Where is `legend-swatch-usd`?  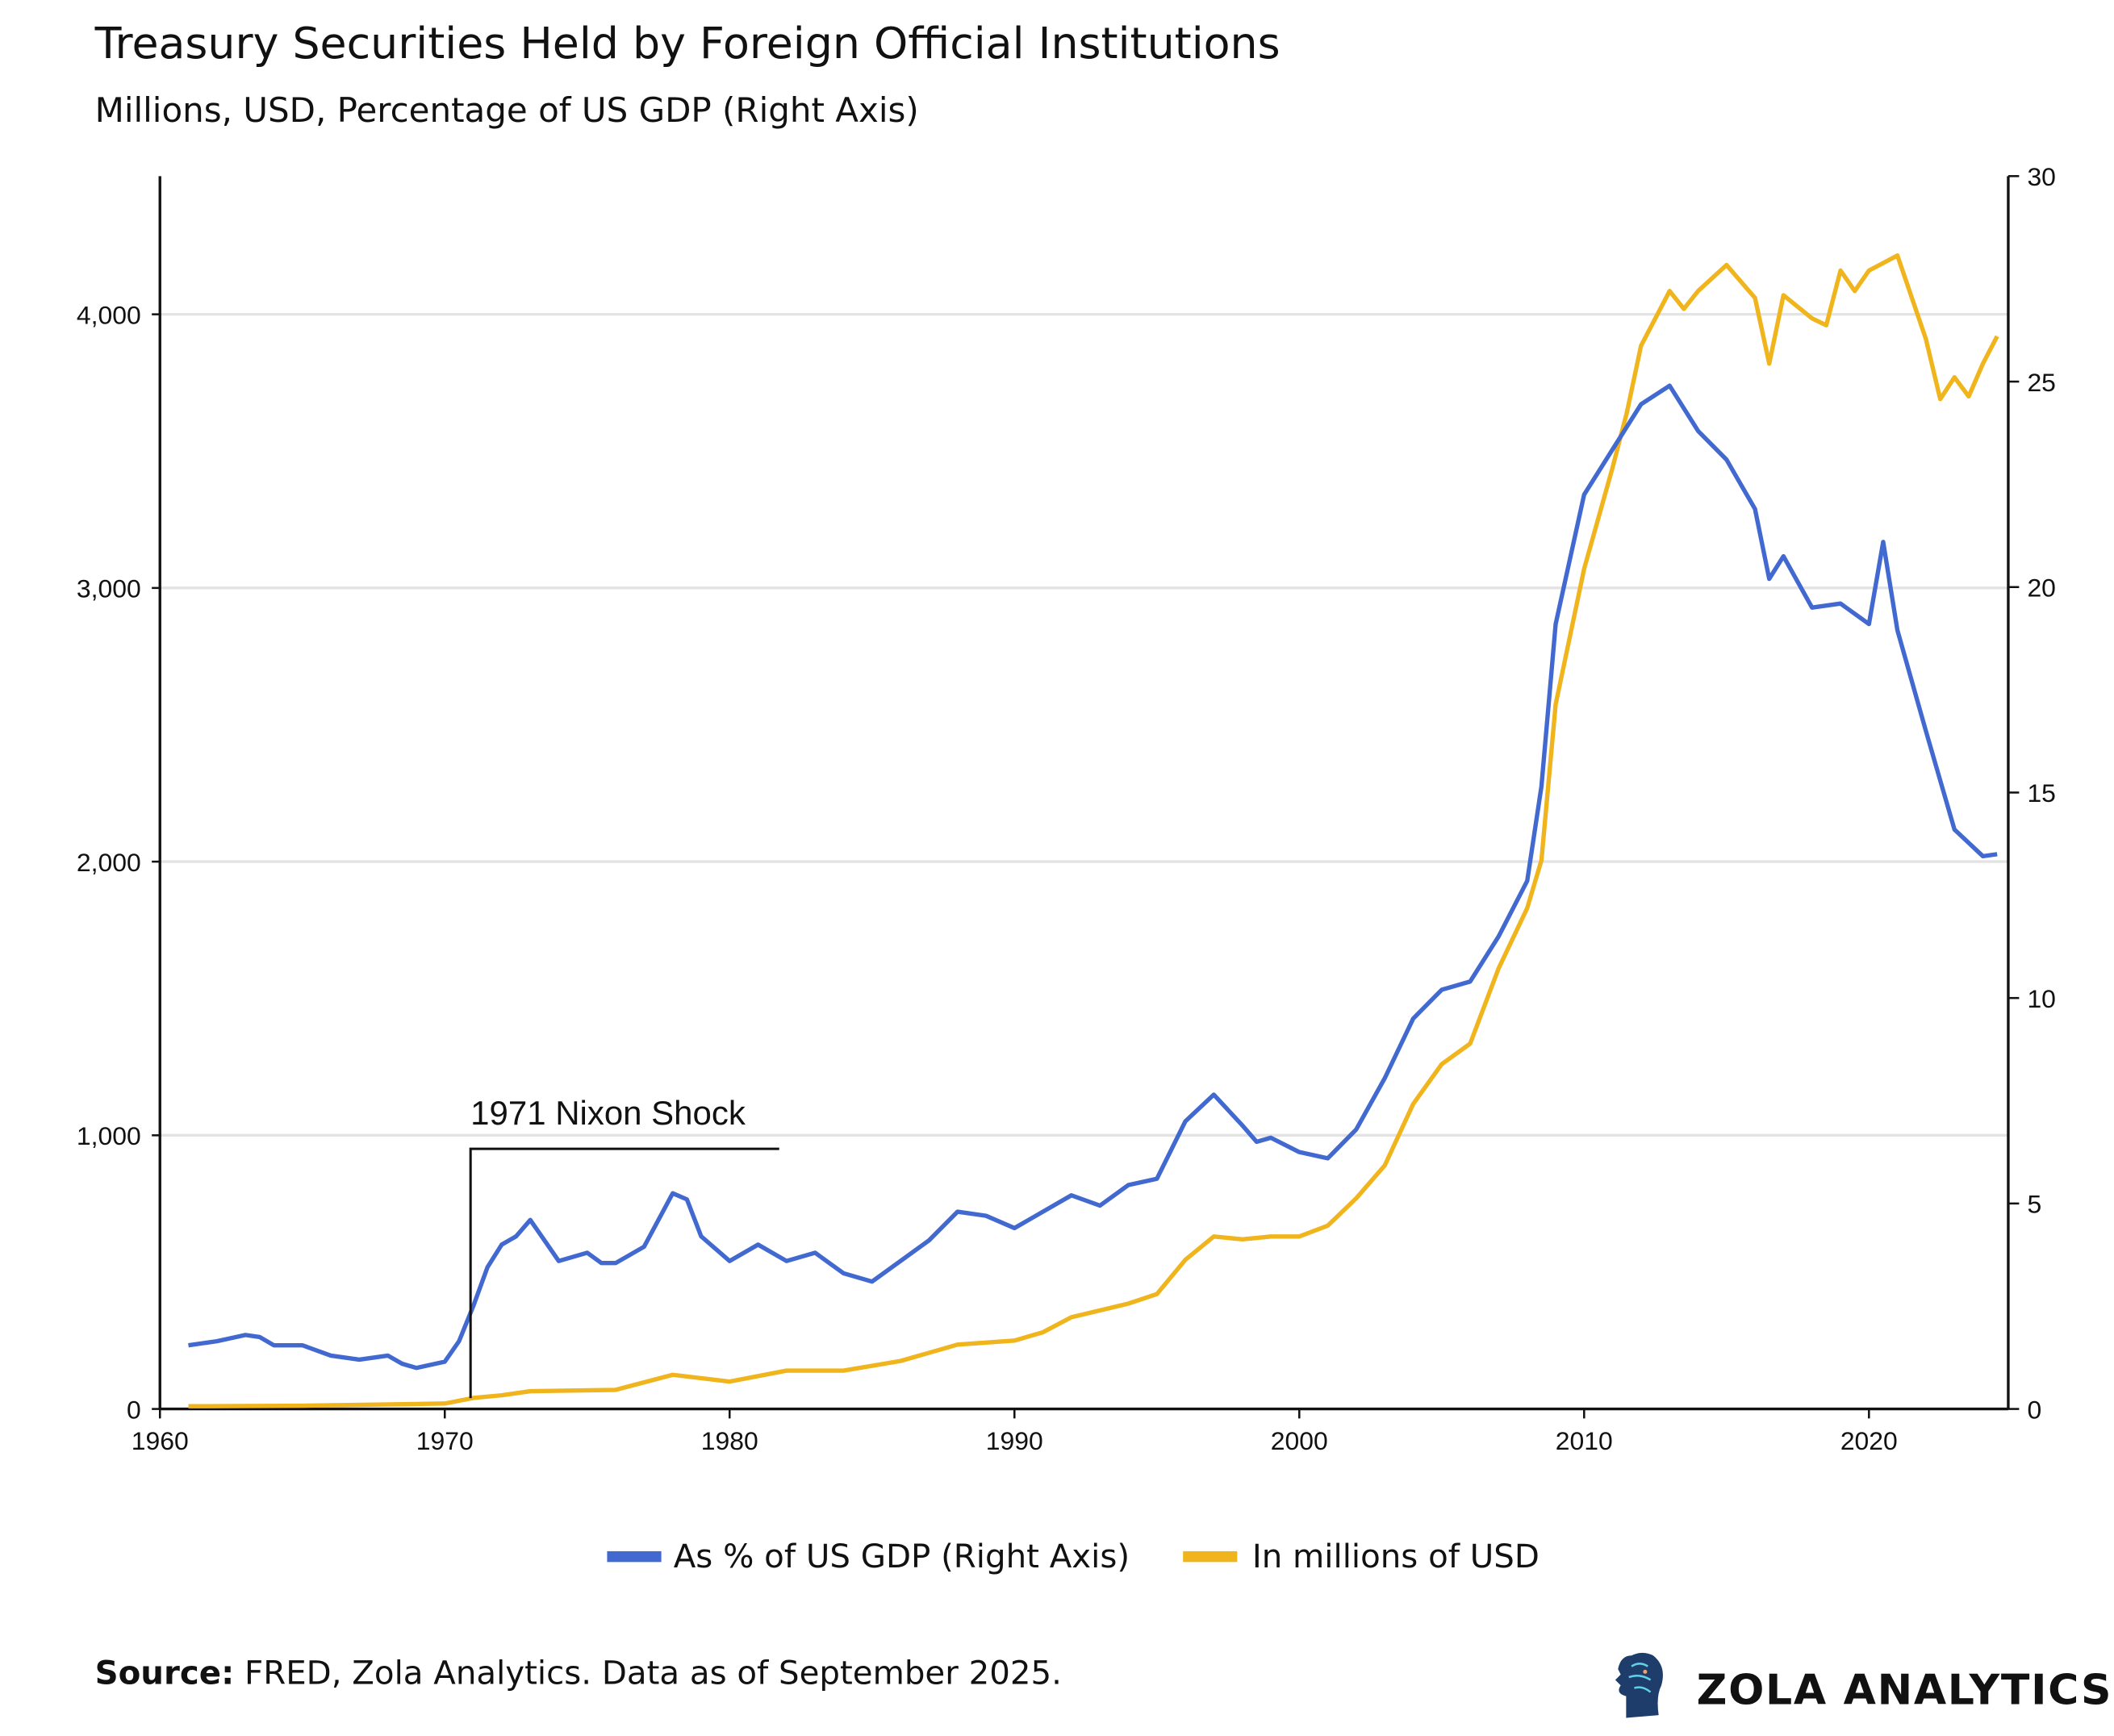 legend-swatch-usd is located at coordinates (1211, 1557).